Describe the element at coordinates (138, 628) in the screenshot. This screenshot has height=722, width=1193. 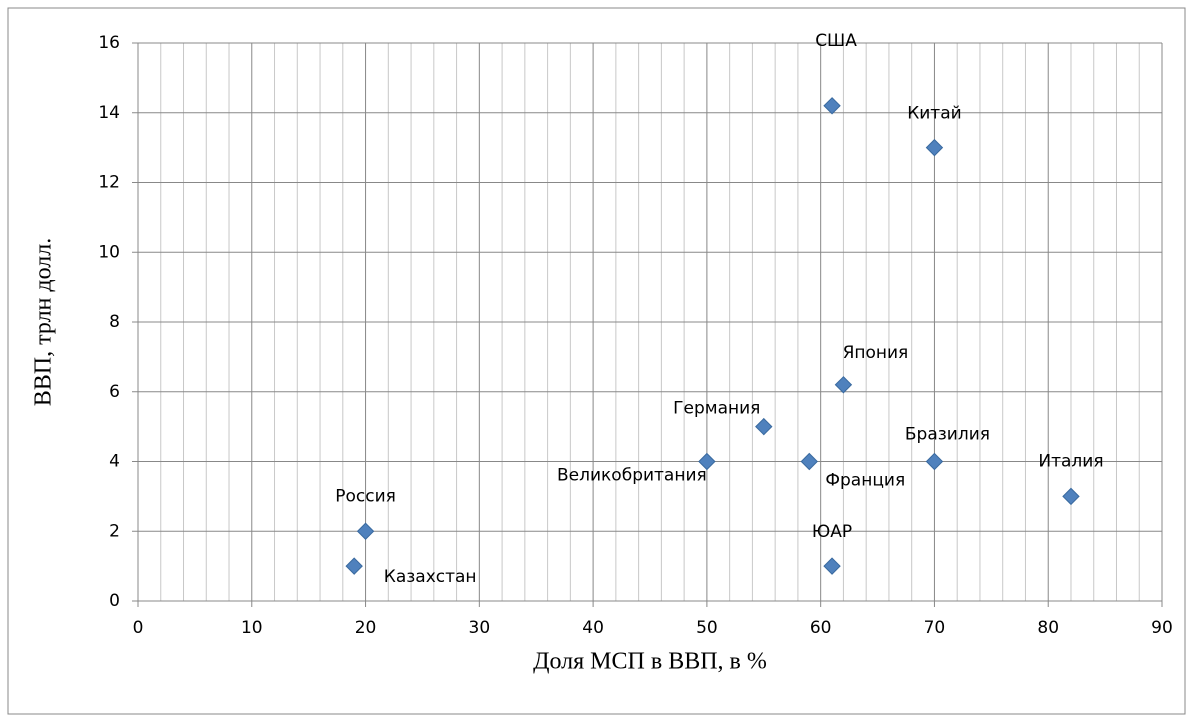
I see `x-tick-label: 0` at that location.